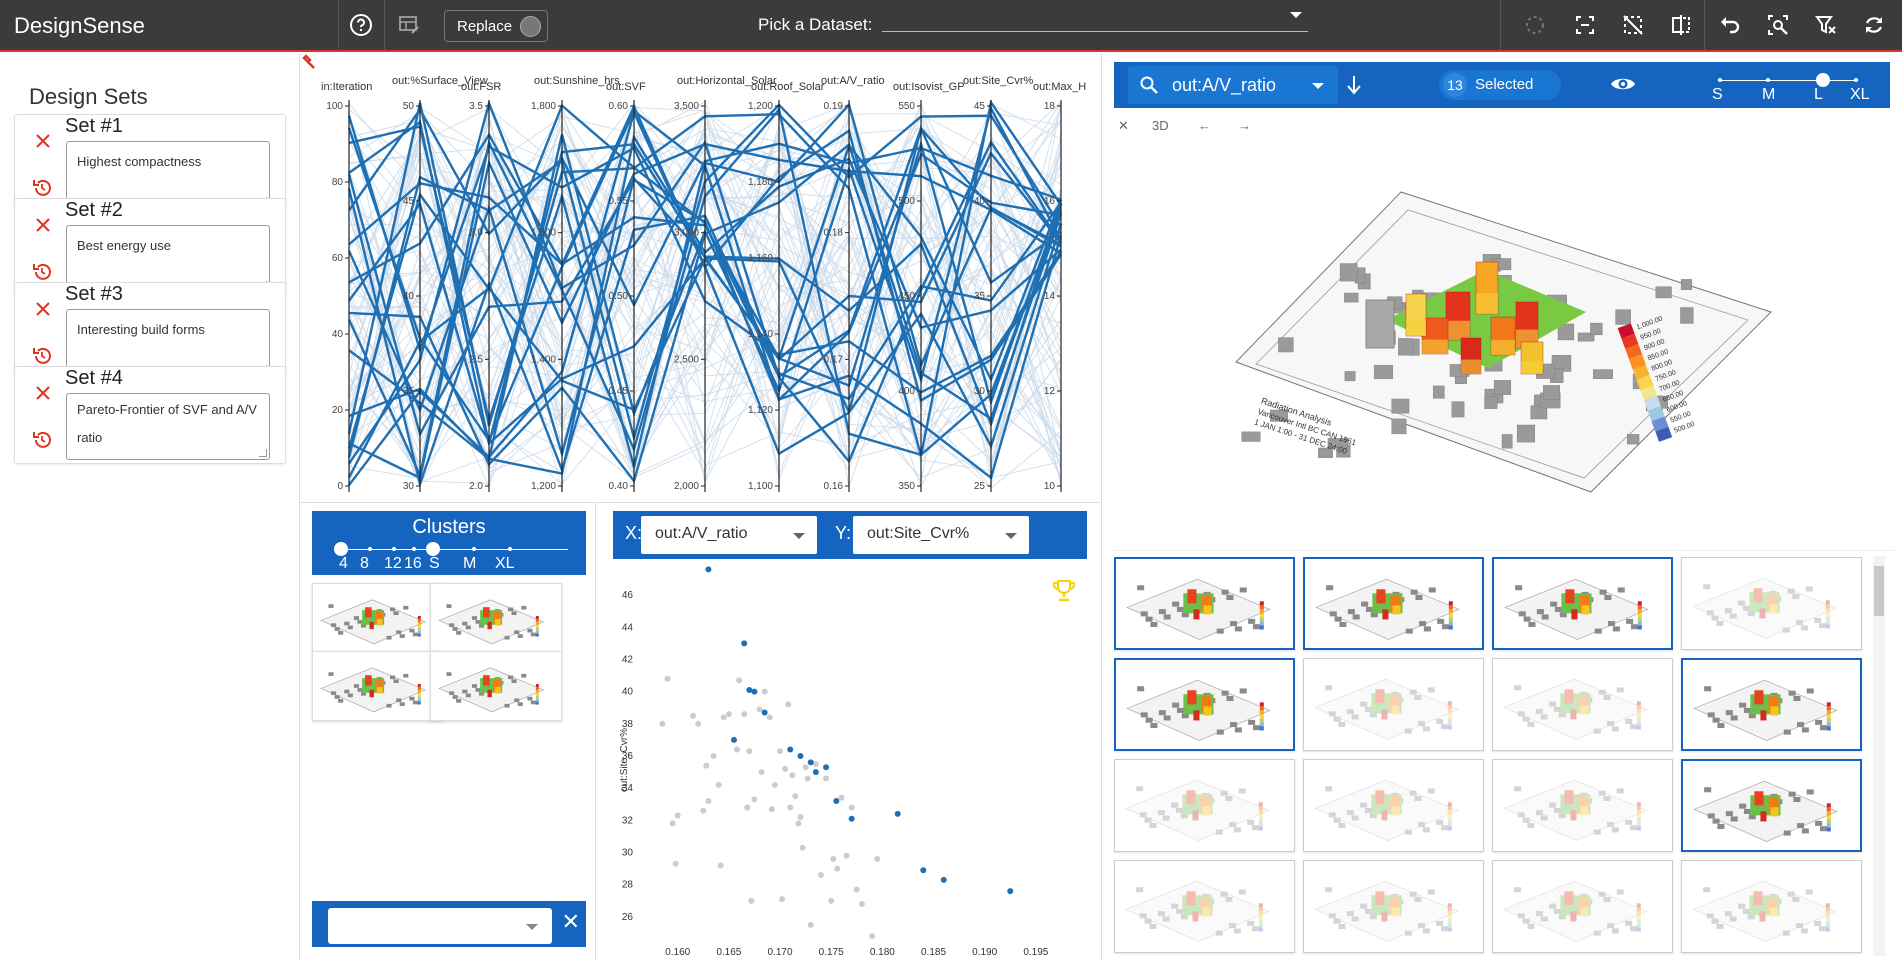  Describe the element at coordinates (1879, 756) in the screenshot. I see `grid-scrollbar` at that location.